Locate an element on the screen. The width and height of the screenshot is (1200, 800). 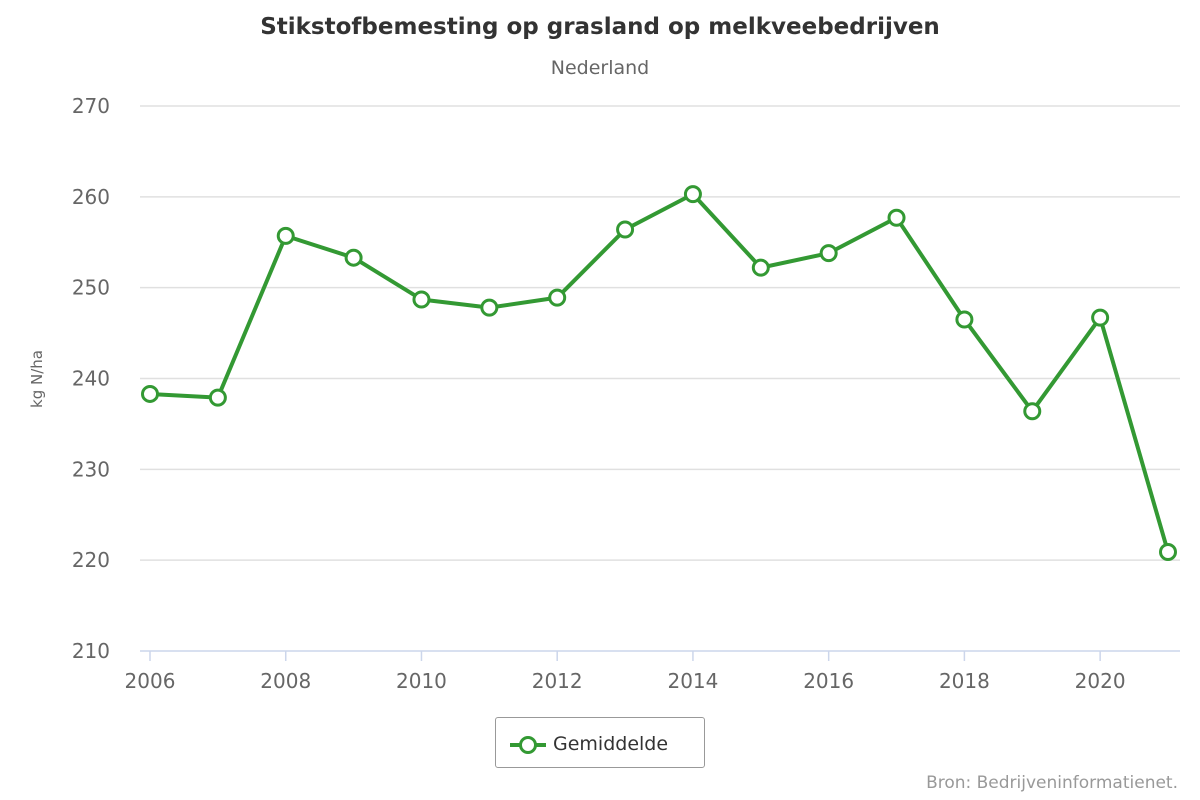
y-tick-label: 260 is located at coordinates (91, 197).